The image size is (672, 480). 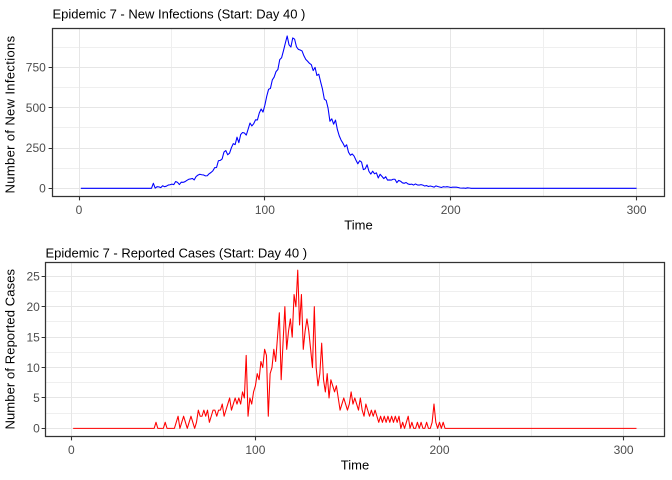 I want to click on svg-text: 20, so click(x=33, y=307).